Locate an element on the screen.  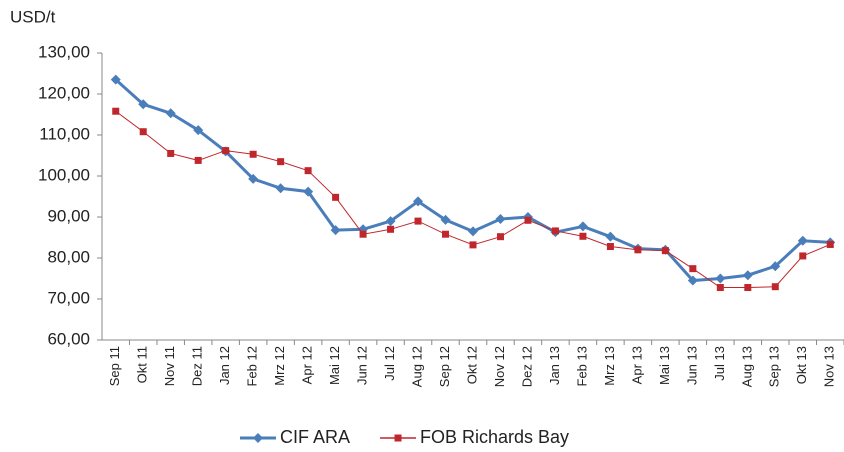
x-tick-label: Sep 12 is located at coordinates (444, 366).